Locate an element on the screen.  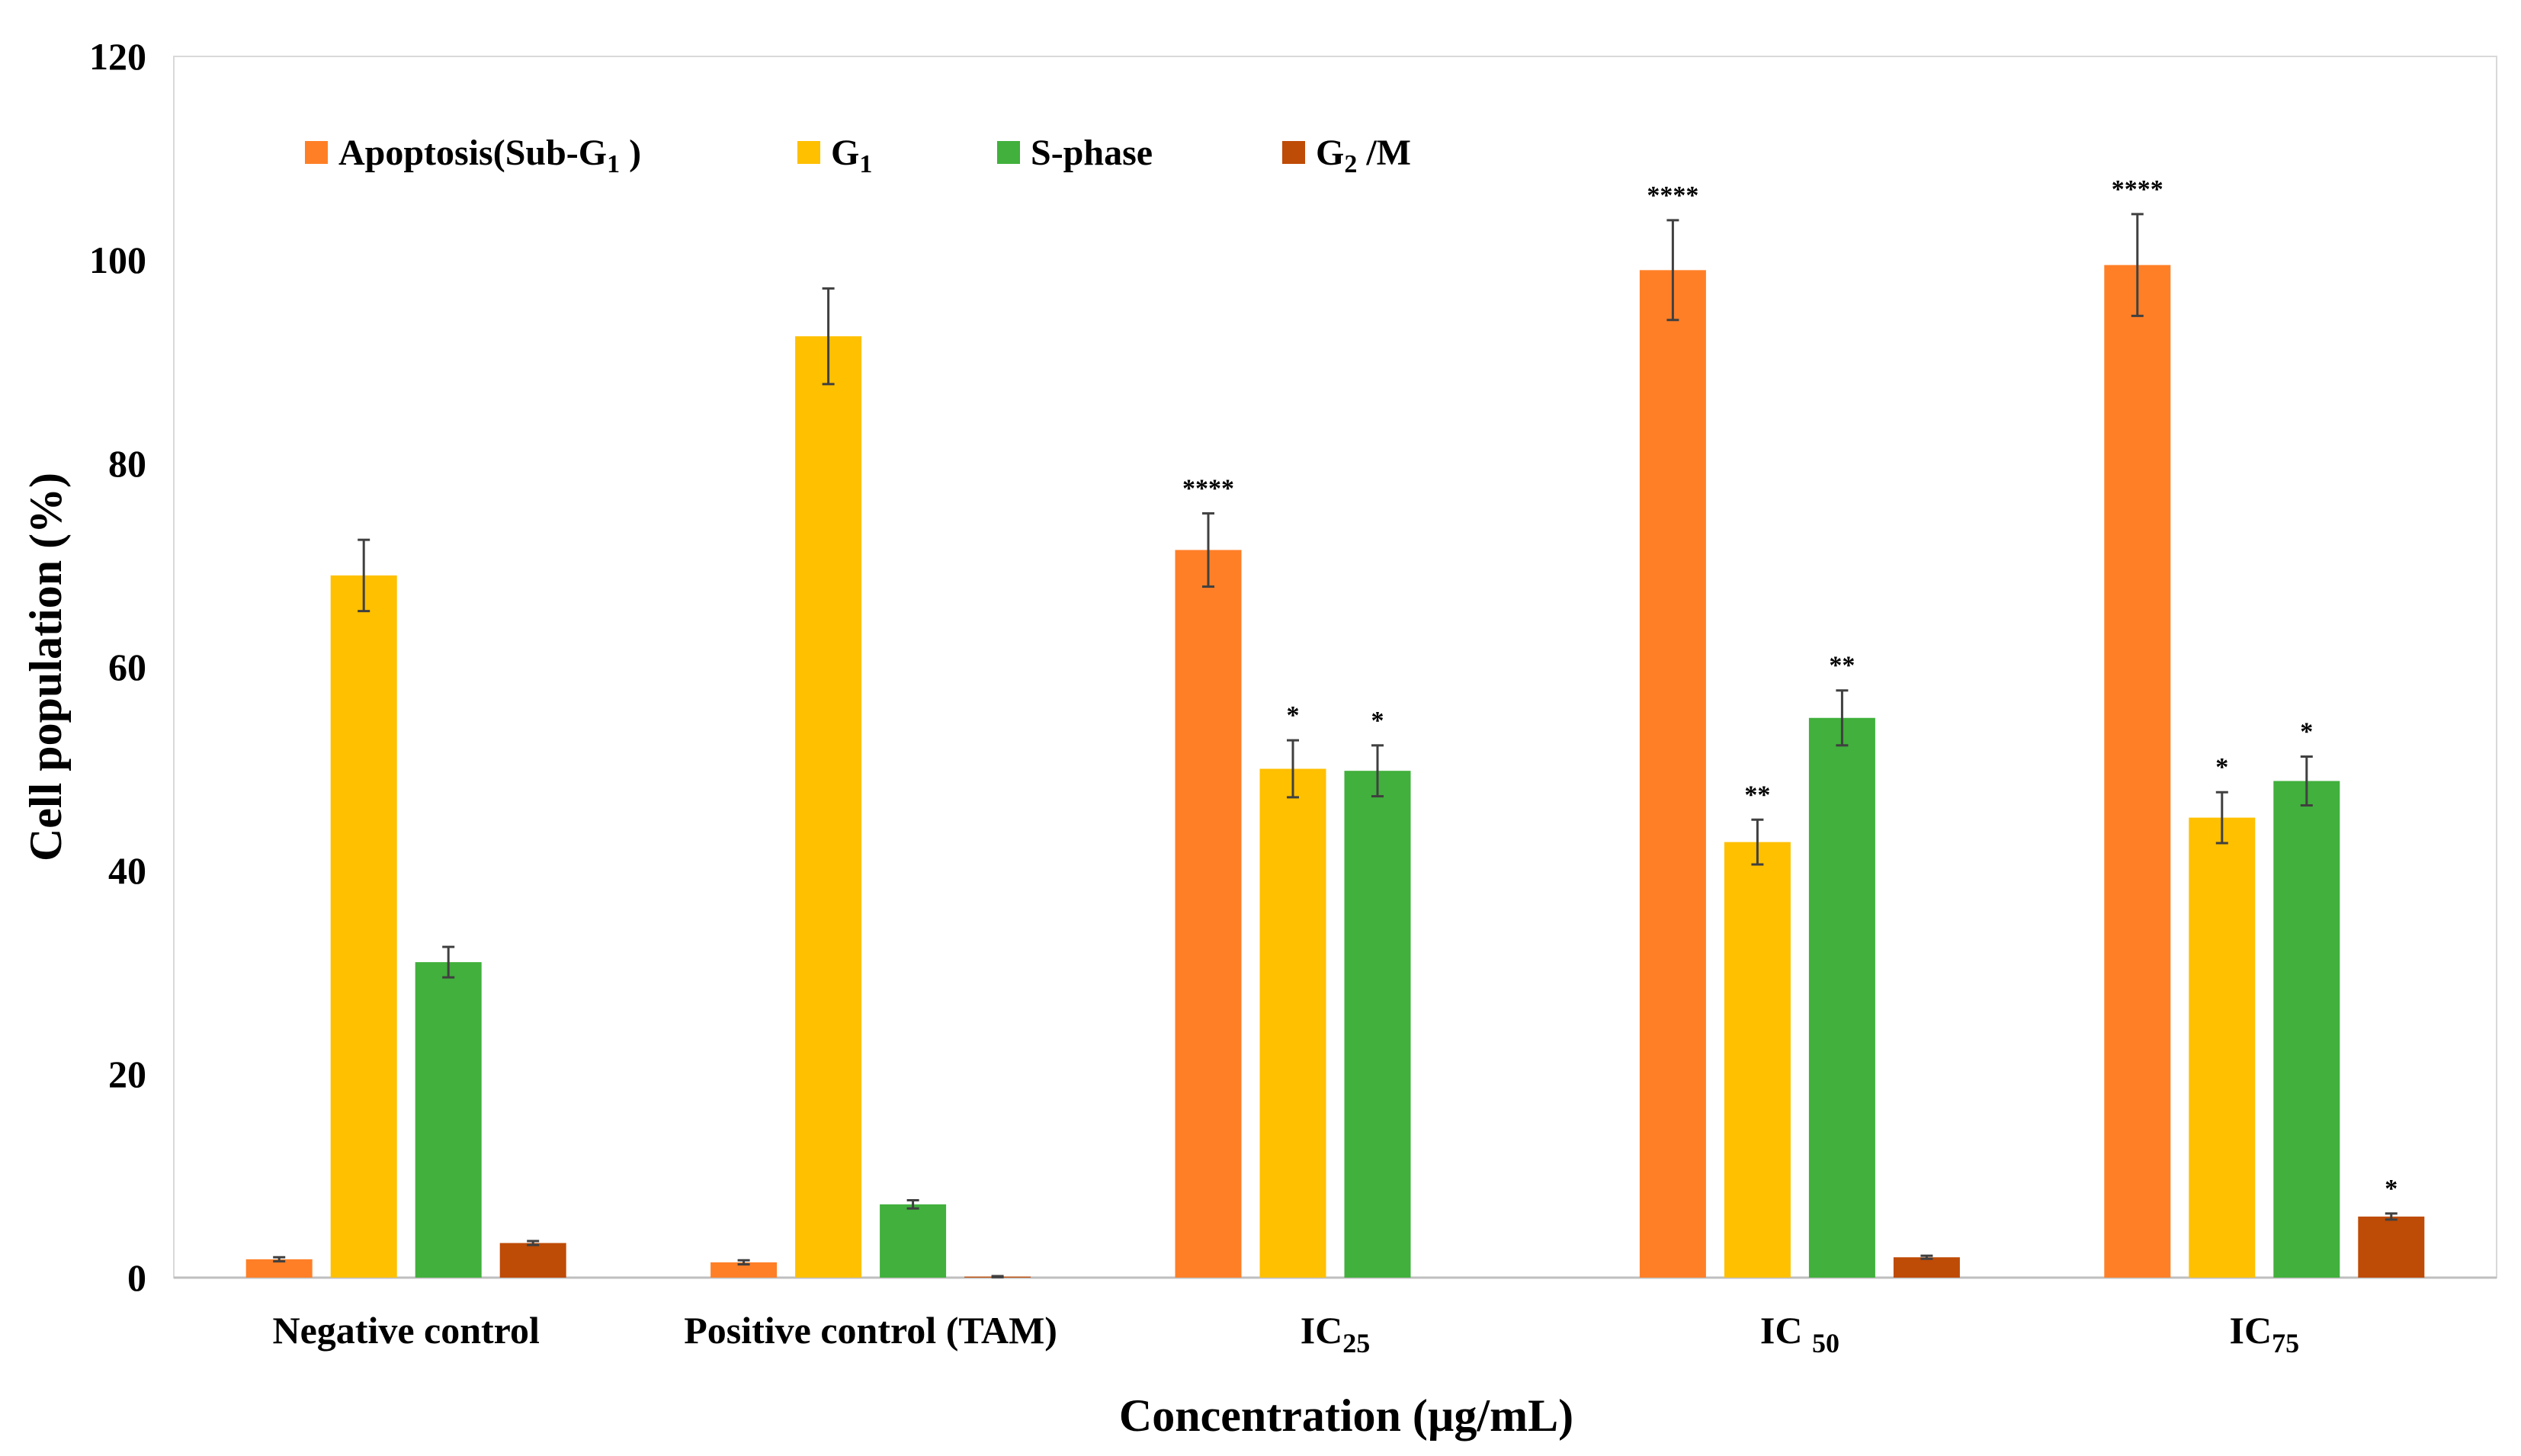
legend-label: S-phase is located at coordinates (1092, 153).